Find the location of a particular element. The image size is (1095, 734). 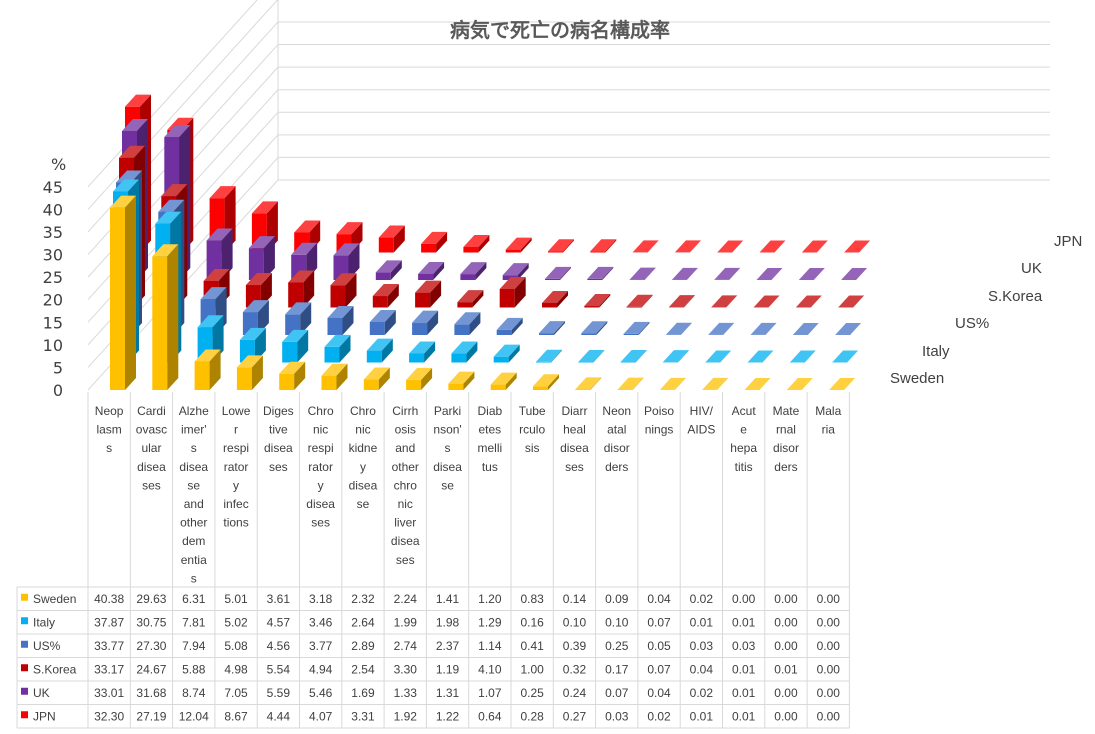

table-cell: 1.29 is located at coordinates (490, 622).